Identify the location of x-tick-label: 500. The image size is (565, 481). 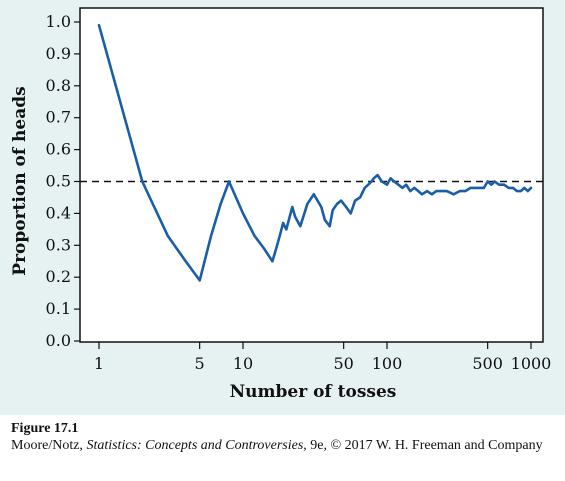
(487, 363).